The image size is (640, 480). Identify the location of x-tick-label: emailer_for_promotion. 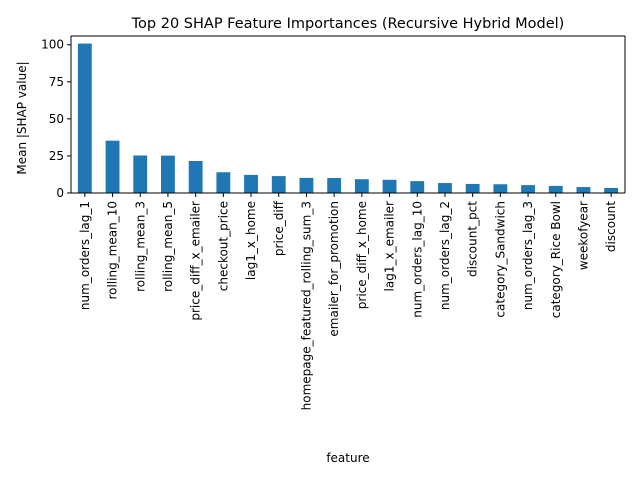
(334, 269).